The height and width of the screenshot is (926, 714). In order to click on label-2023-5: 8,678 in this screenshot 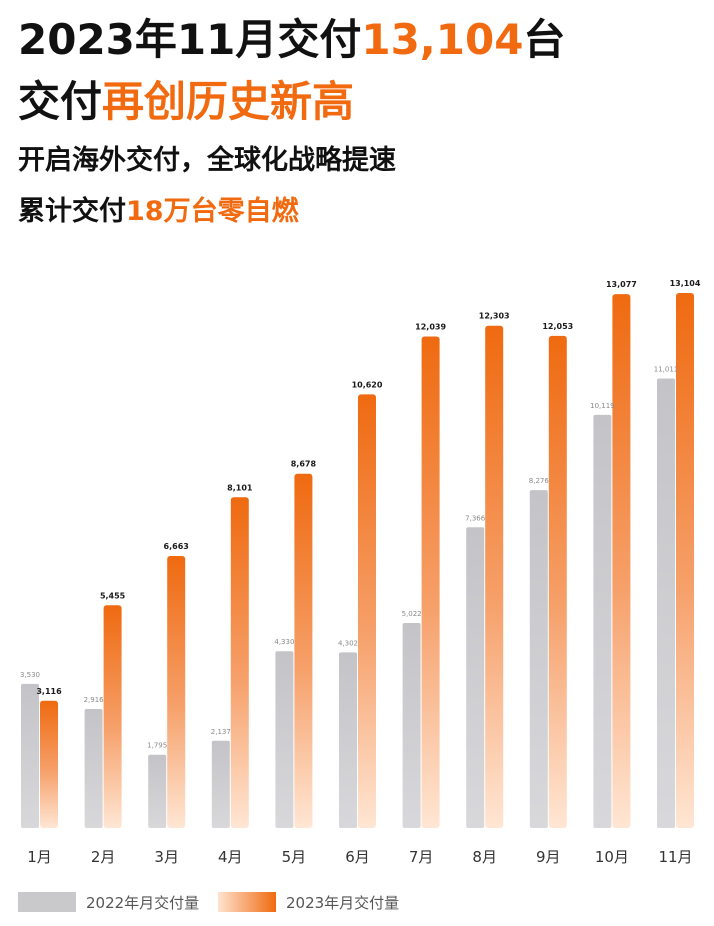, I will do `click(304, 464)`.